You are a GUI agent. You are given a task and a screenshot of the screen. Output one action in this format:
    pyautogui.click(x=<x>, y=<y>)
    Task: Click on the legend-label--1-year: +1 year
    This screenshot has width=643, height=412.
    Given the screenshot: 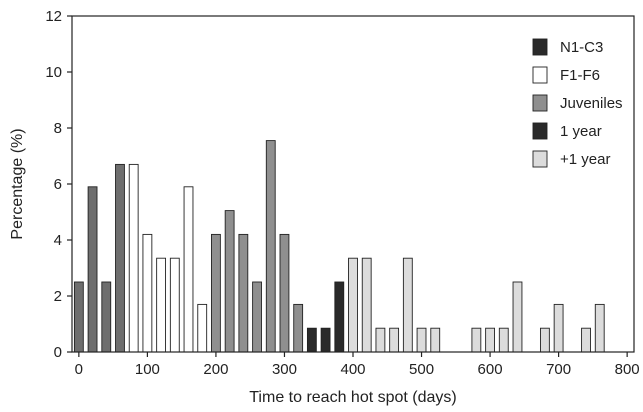 What is the action you would take?
    pyautogui.click(x=585, y=159)
    